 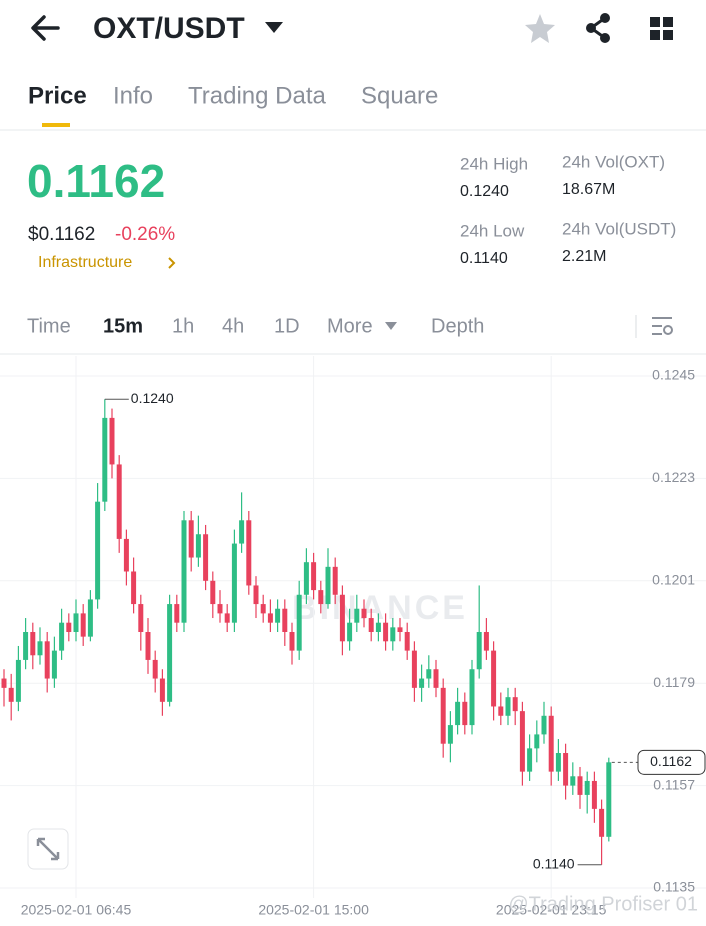 I want to click on share-button, so click(x=598, y=28).